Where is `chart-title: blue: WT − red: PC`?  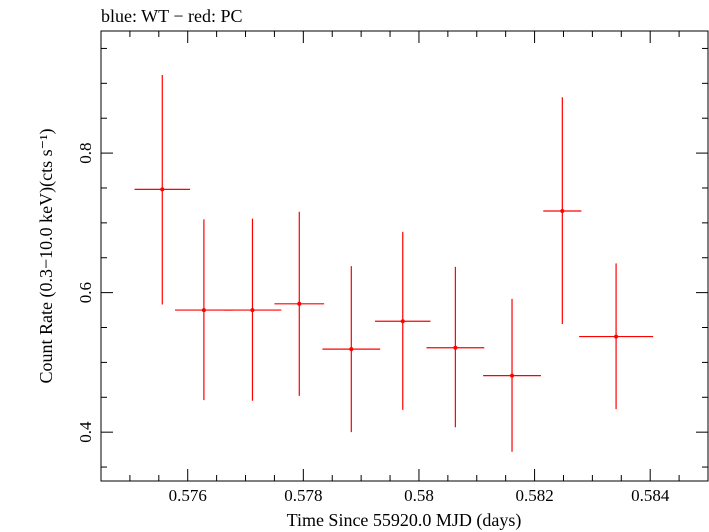 chart-title: blue: WT − red: PC is located at coordinates (171, 16).